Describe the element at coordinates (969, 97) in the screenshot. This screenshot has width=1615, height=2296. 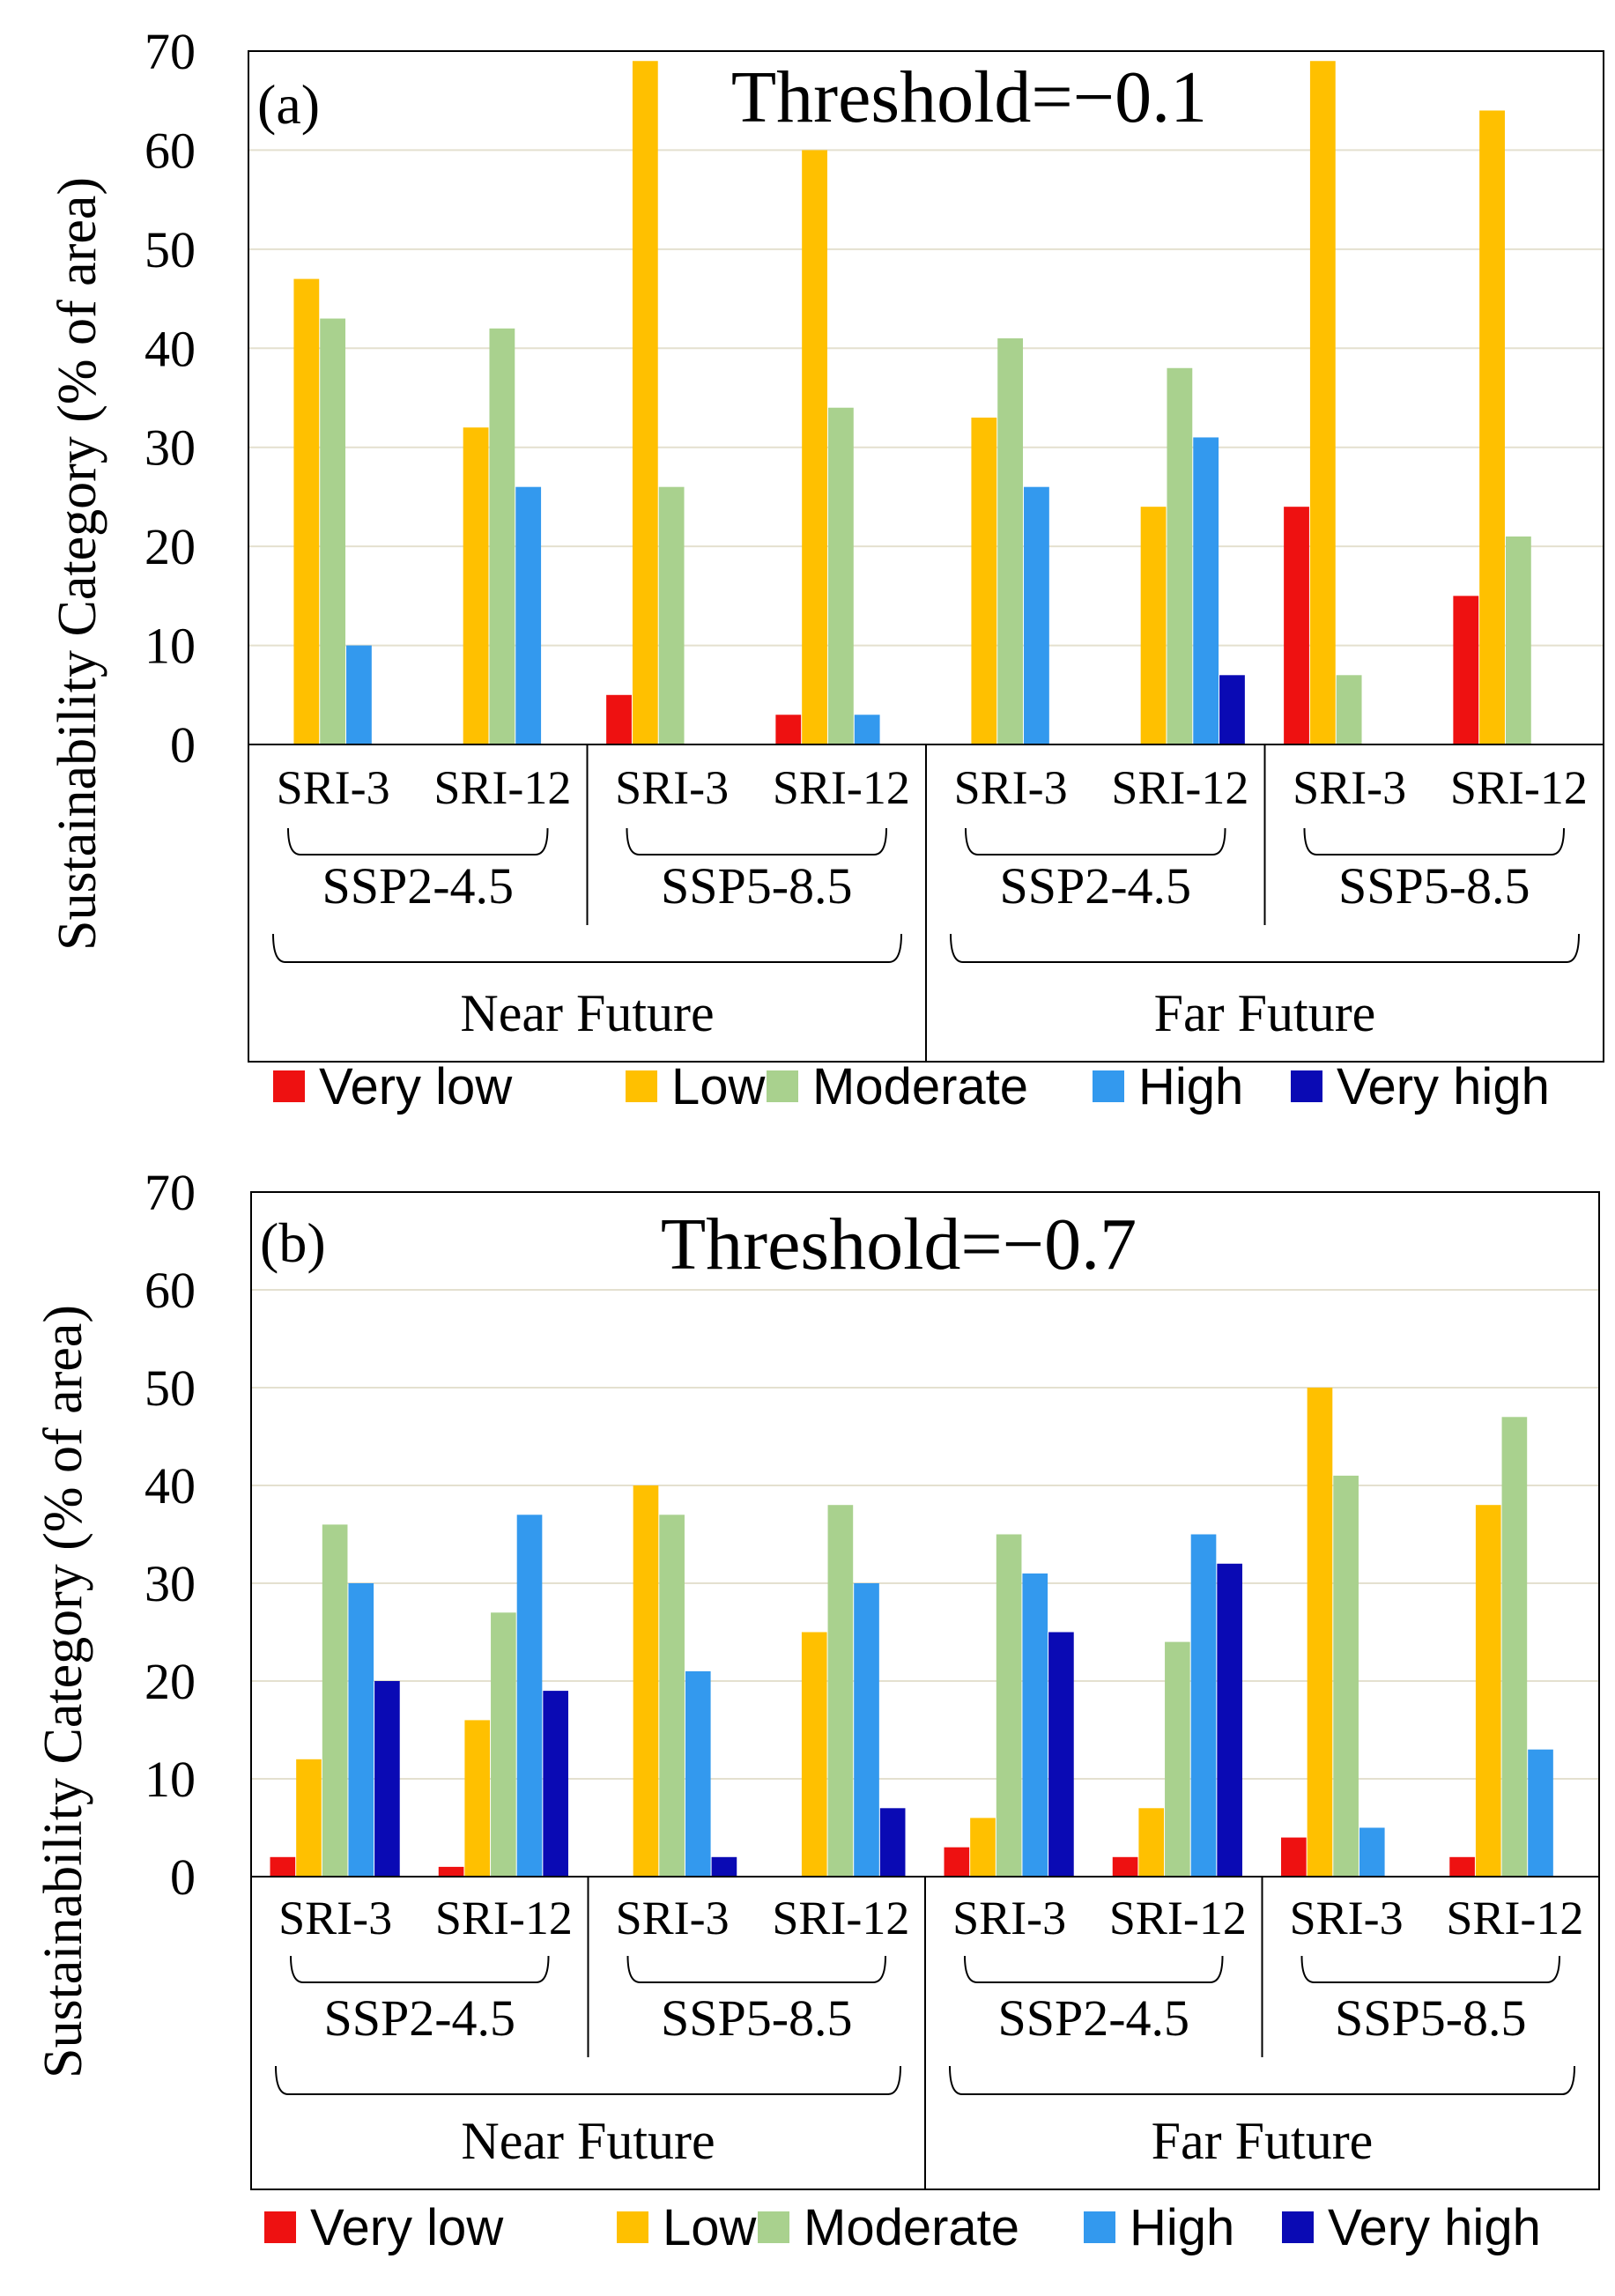
I see `chart-title: Threshold=−0.1` at that location.